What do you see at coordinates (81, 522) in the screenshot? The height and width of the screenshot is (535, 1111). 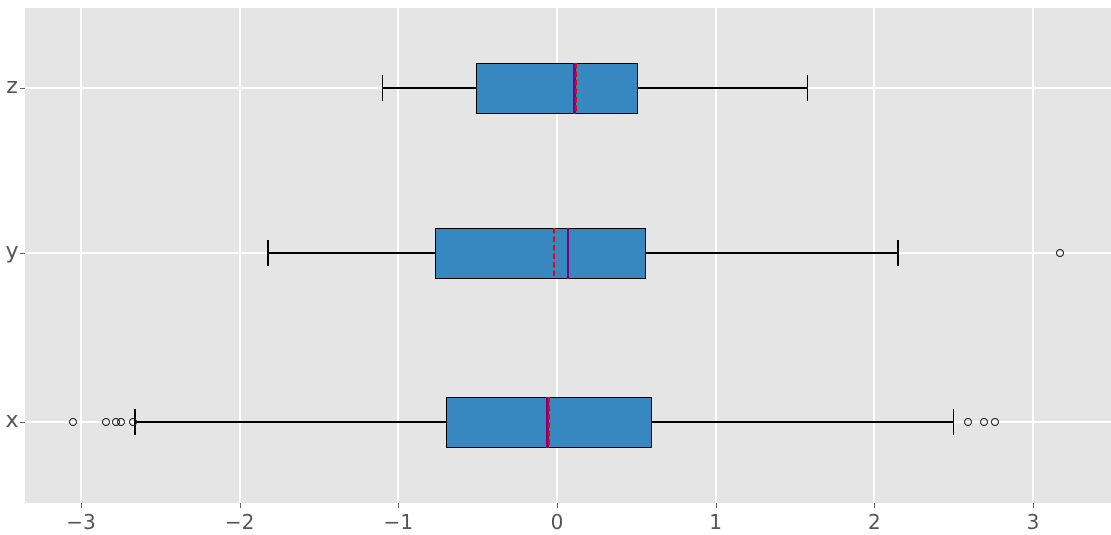 I see `x-tick-label: −3` at bounding box center [81, 522].